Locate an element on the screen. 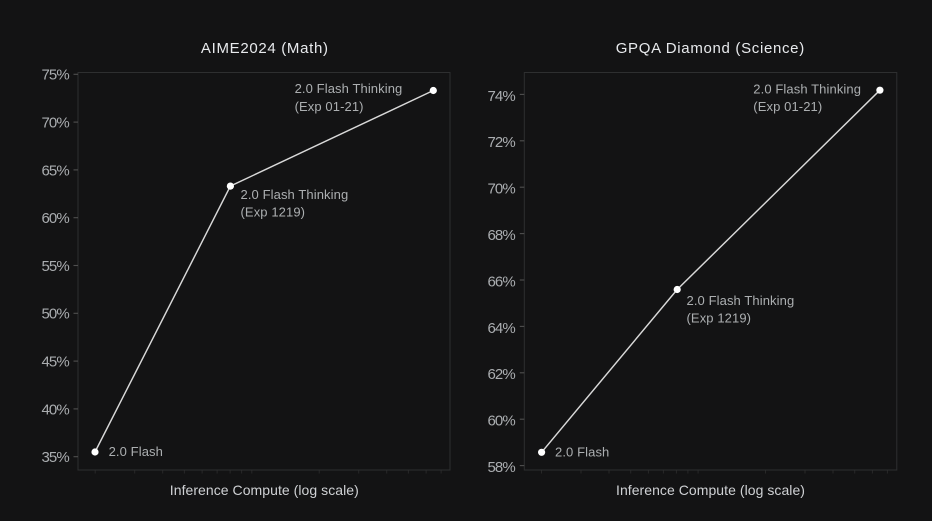 The height and width of the screenshot is (521, 932). svg-text: 66% is located at coordinates (501, 281).